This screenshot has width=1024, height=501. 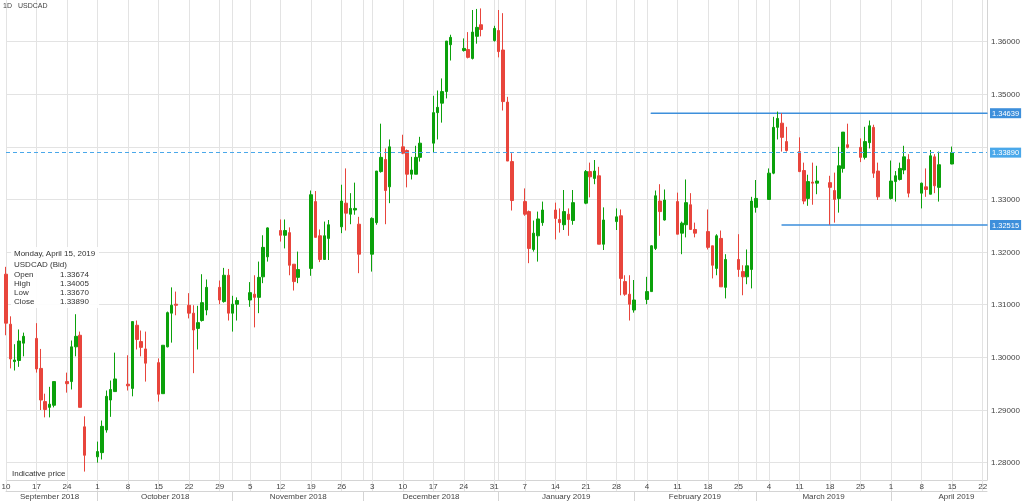 I want to click on annotation: USDCAD (Bid), so click(x=41, y=264).